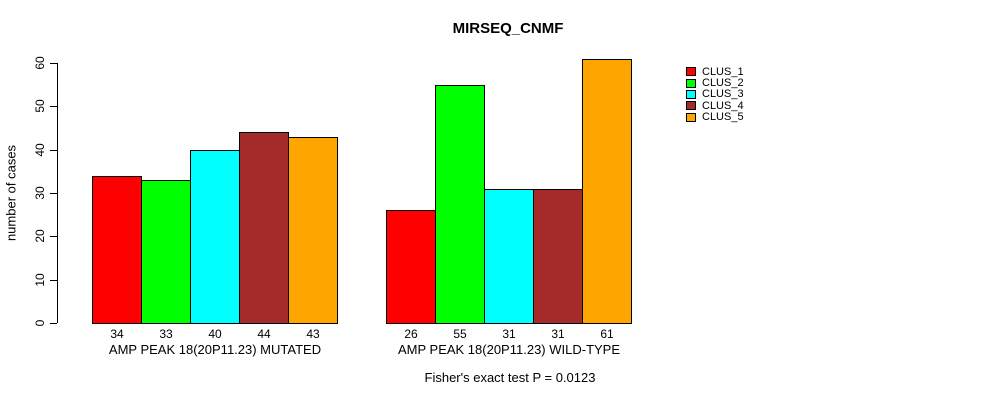 The height and width of the screenshot is (400, 990). Describe the element at coordinates (117, 250) in the screenshot. I see `bar-s1-g1` at that location.